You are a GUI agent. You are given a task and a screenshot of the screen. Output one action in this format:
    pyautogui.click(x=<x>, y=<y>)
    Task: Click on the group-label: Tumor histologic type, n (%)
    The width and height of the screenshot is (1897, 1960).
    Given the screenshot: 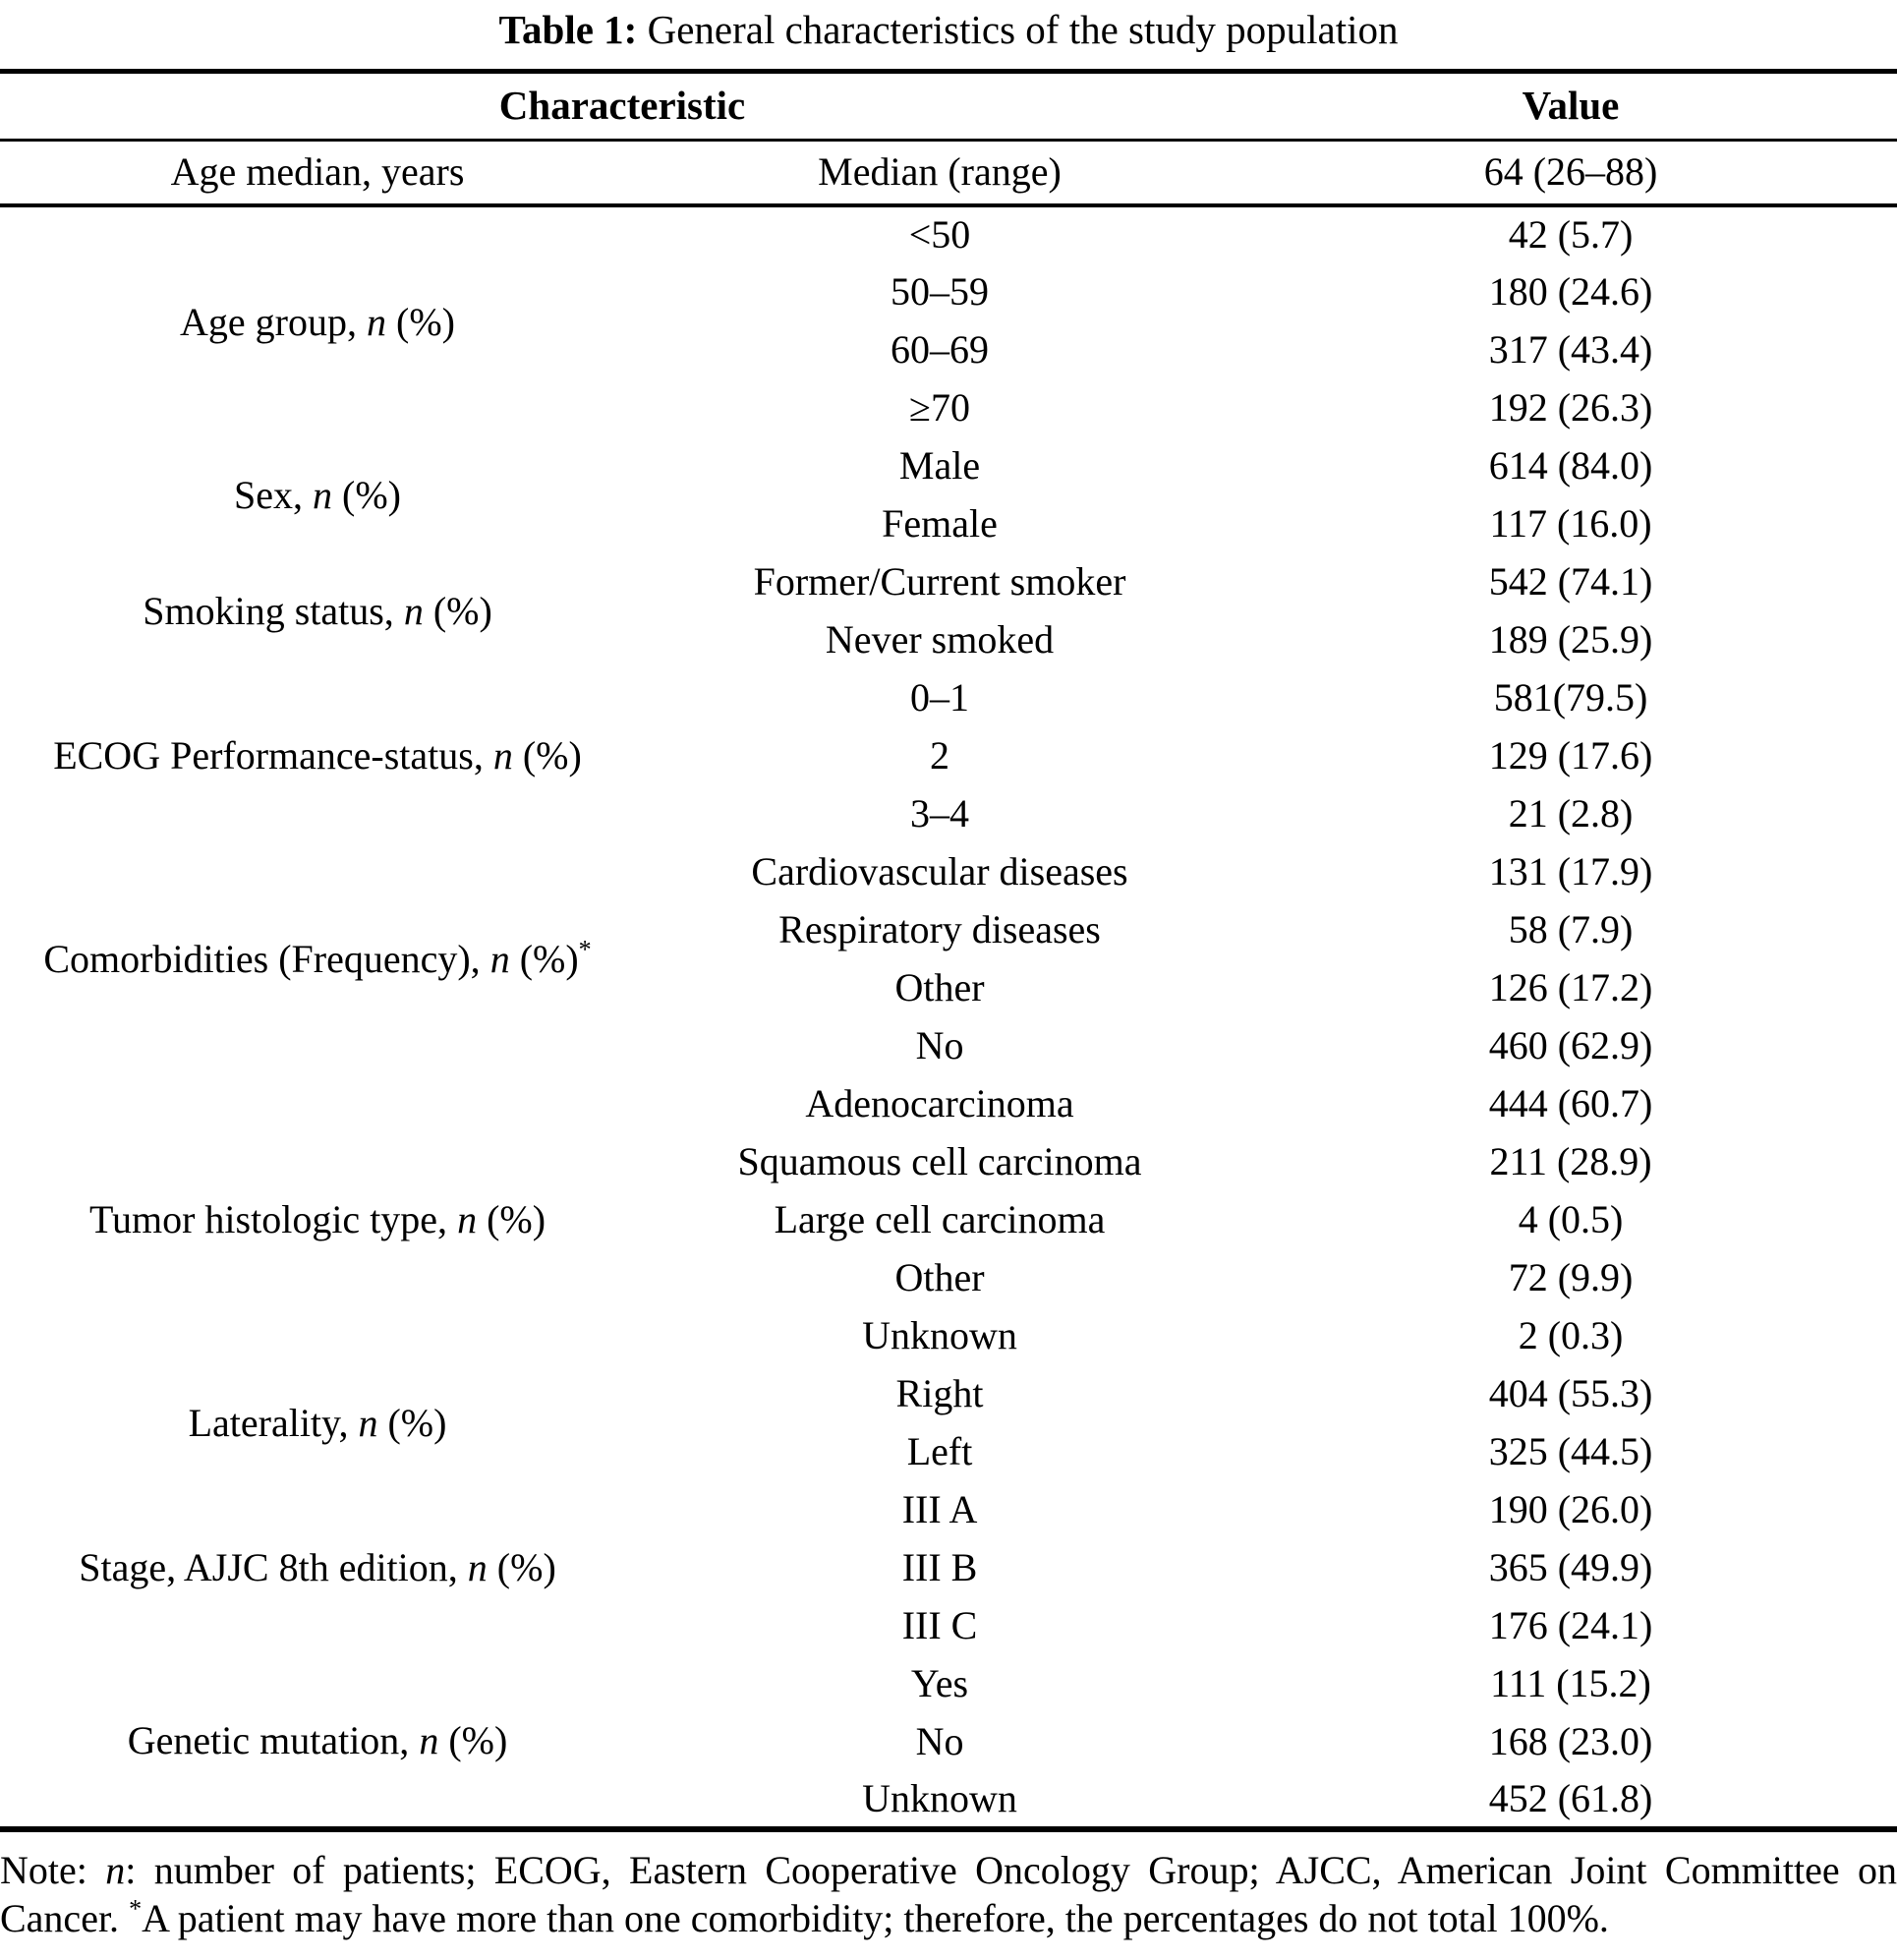 What is the action you would take?
    pyautogui.click(x=317, y=1219)
    